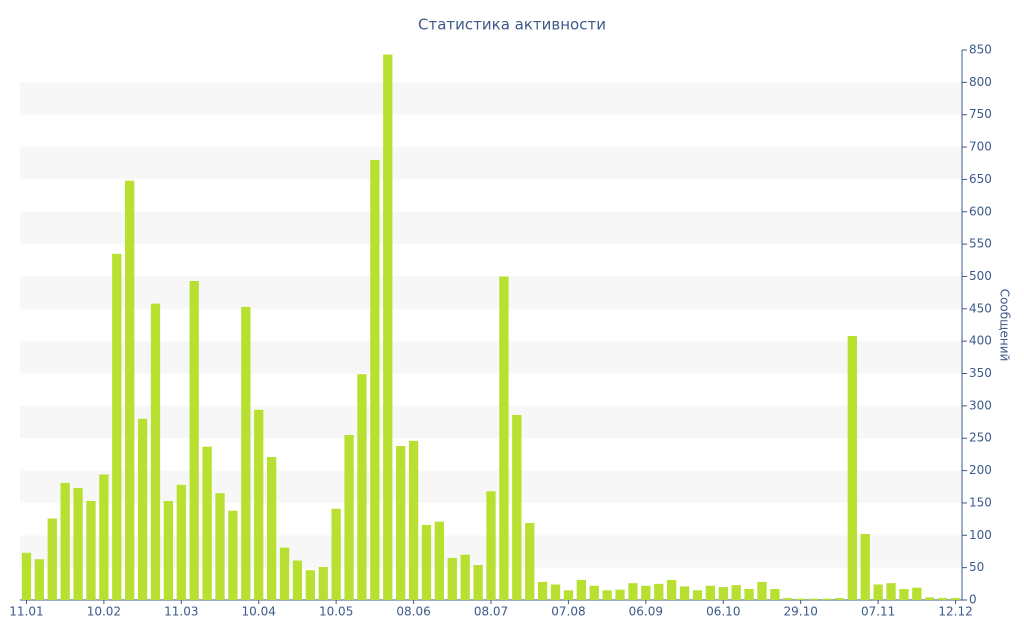 The image size is (1024, 640). I want to click on x-tick-label: 08.07, so click(491, 612).